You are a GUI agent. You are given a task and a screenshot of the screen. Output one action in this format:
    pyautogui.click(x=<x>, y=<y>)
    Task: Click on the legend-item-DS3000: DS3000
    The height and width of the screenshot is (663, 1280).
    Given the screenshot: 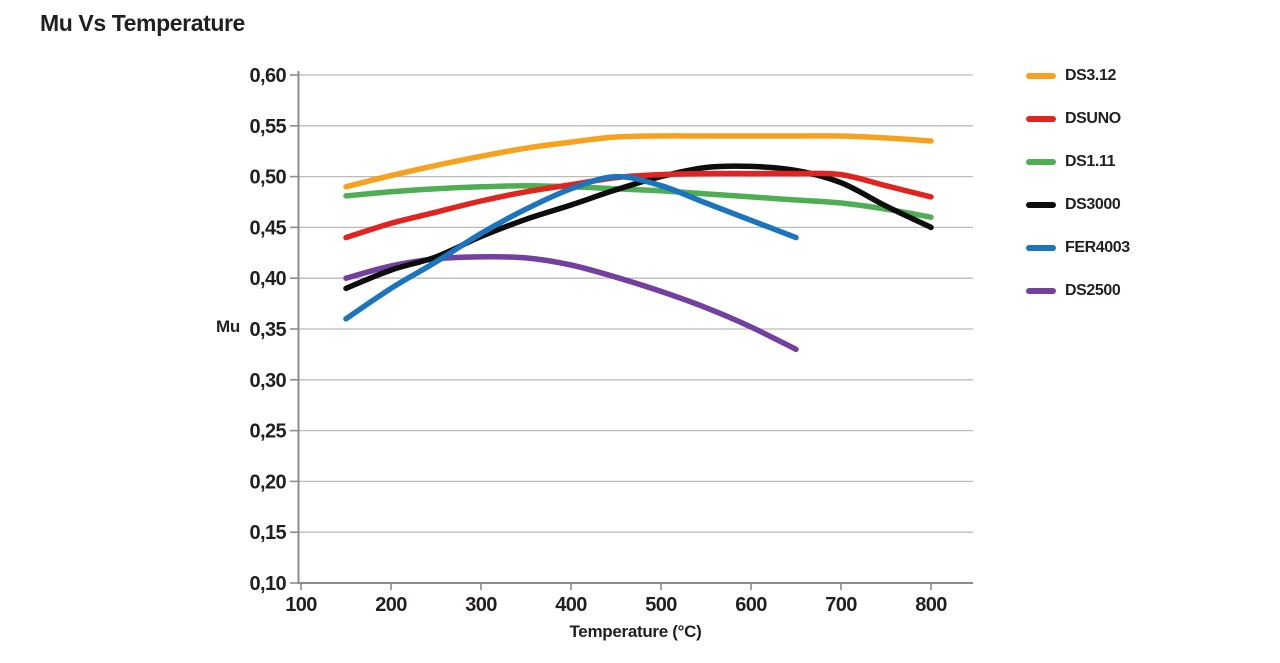 What is the action you would take?
    pyautogui.click(x=1078, y=205)
    